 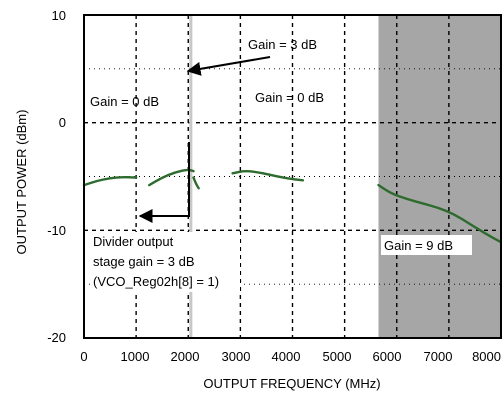 What do you see at coordinates (156, 281) in the screenshot?
I see `annotation-divider-line3: (VCO_Reg02h[8] = 1)` at bounding box center [156, 281].